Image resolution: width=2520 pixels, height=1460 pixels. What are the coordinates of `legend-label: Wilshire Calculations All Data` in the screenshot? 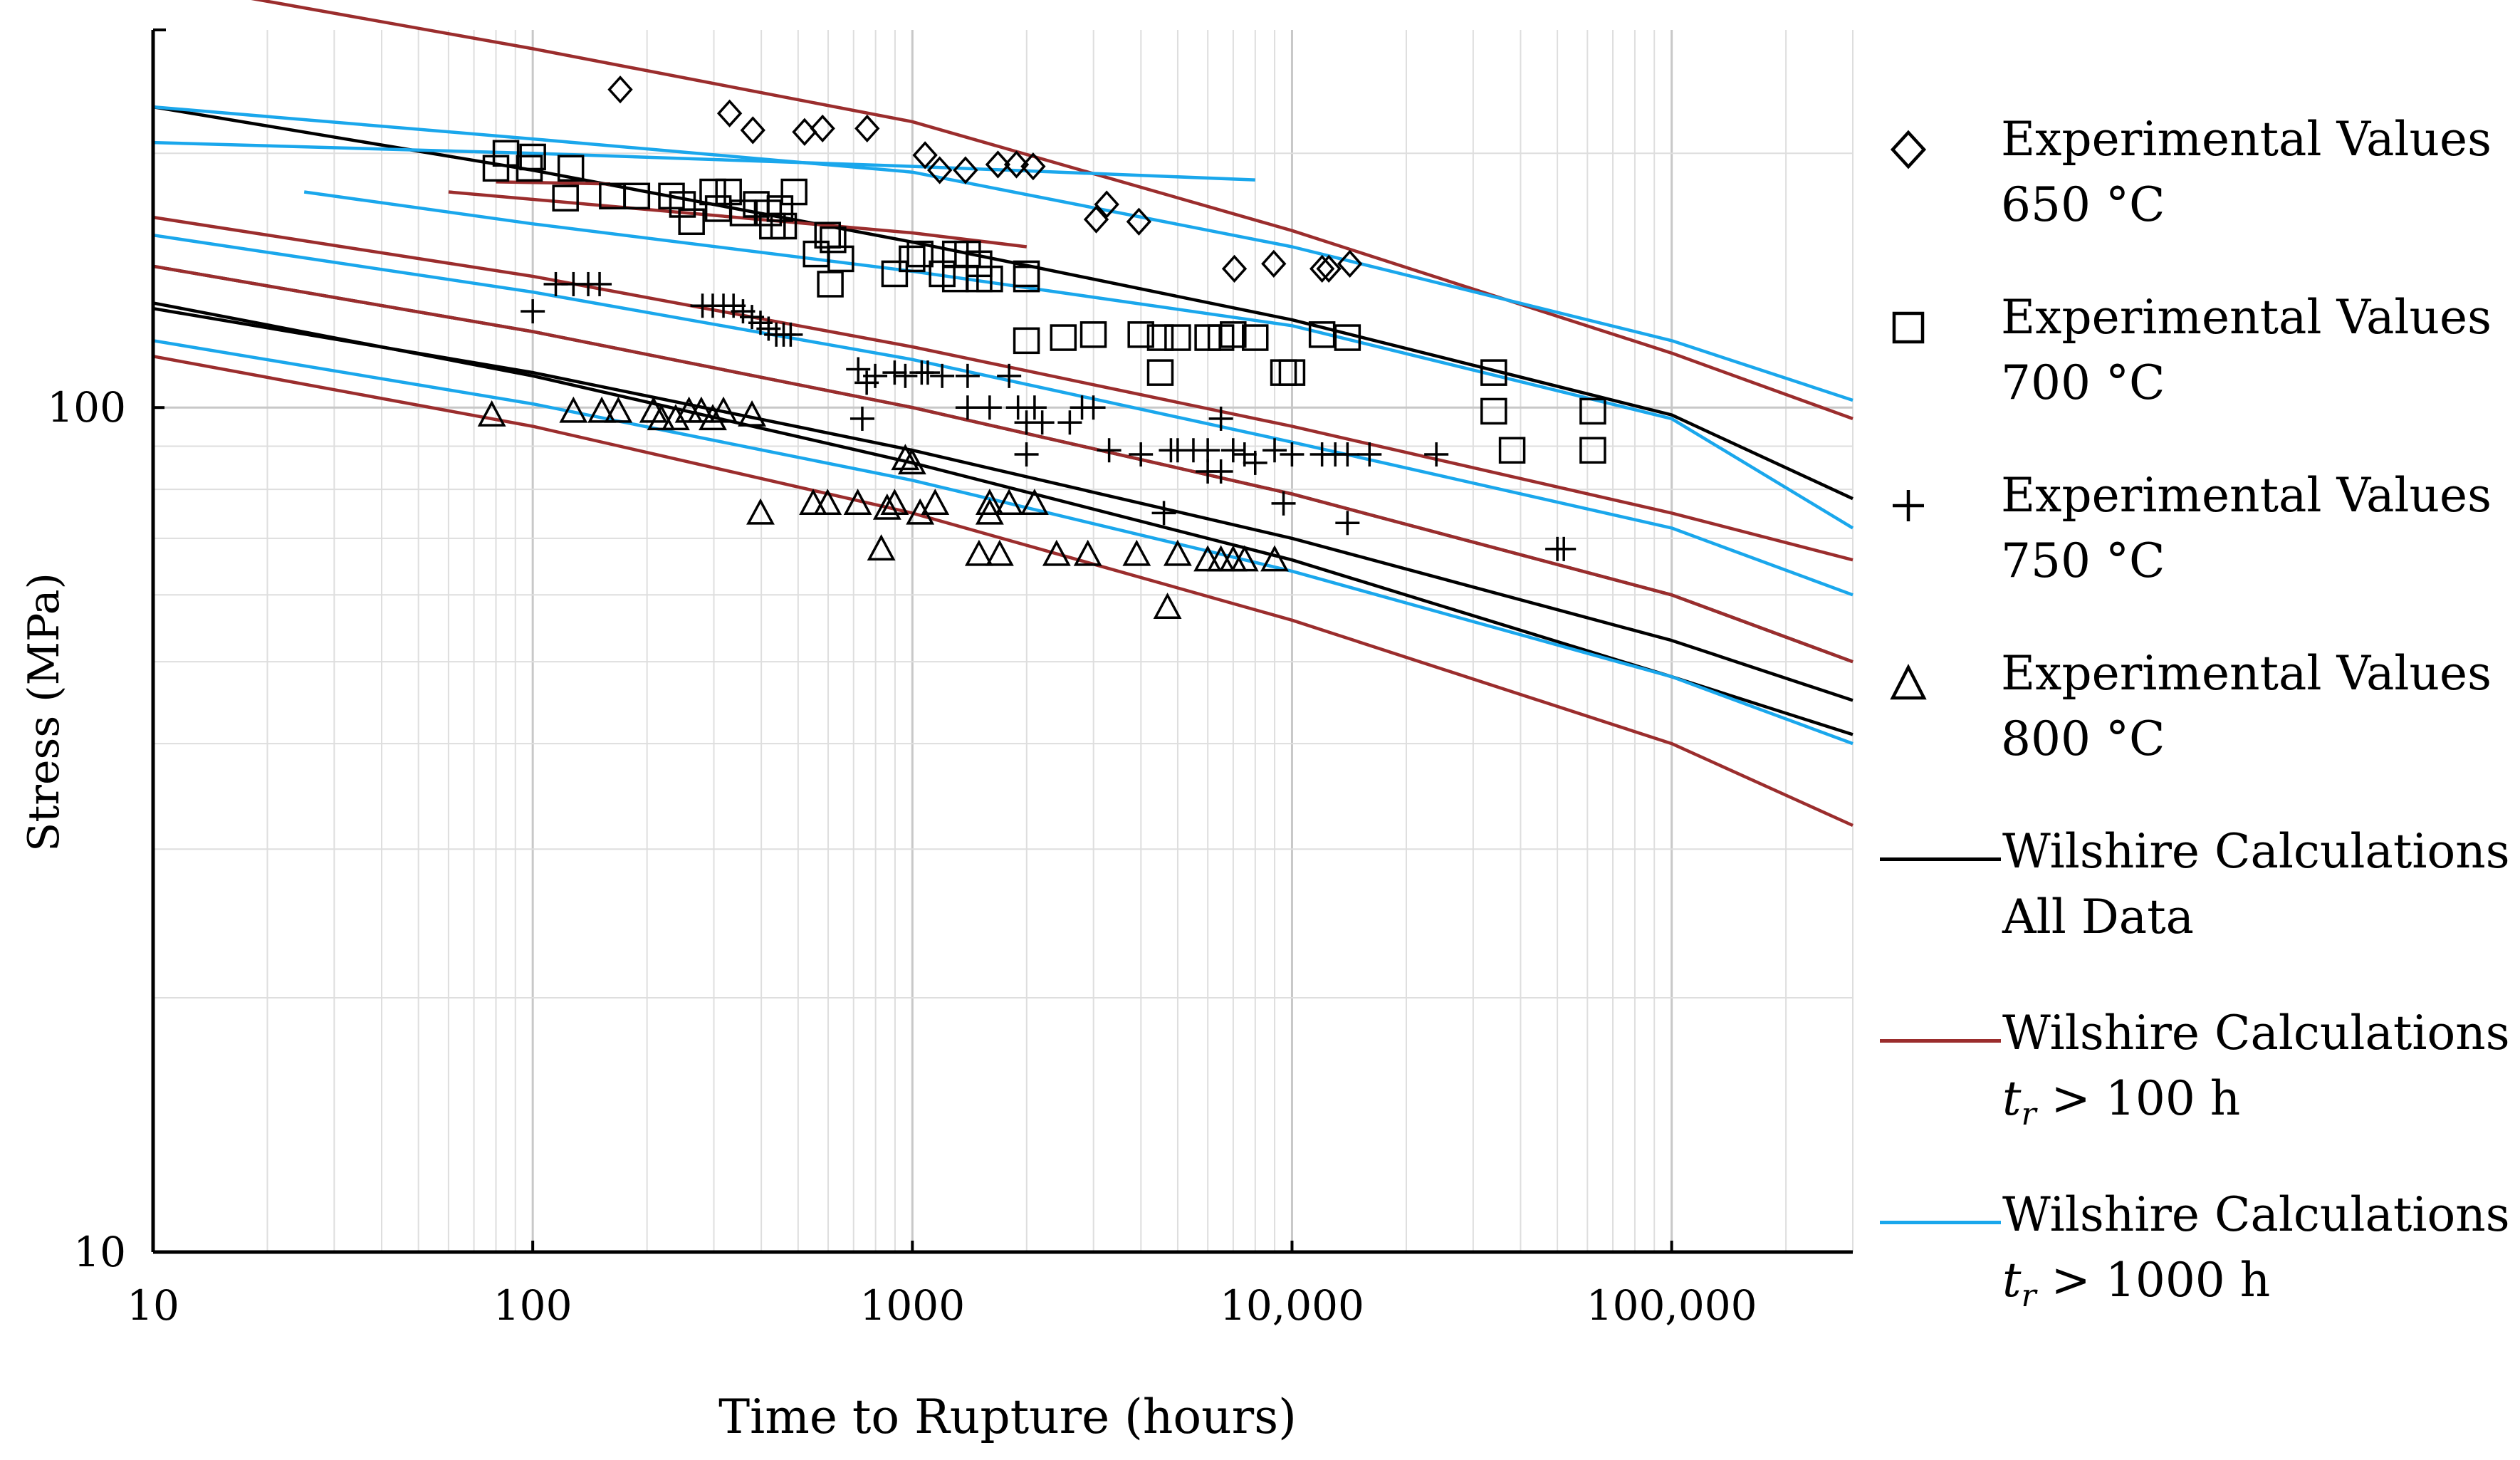 It's located at (2256, 884).